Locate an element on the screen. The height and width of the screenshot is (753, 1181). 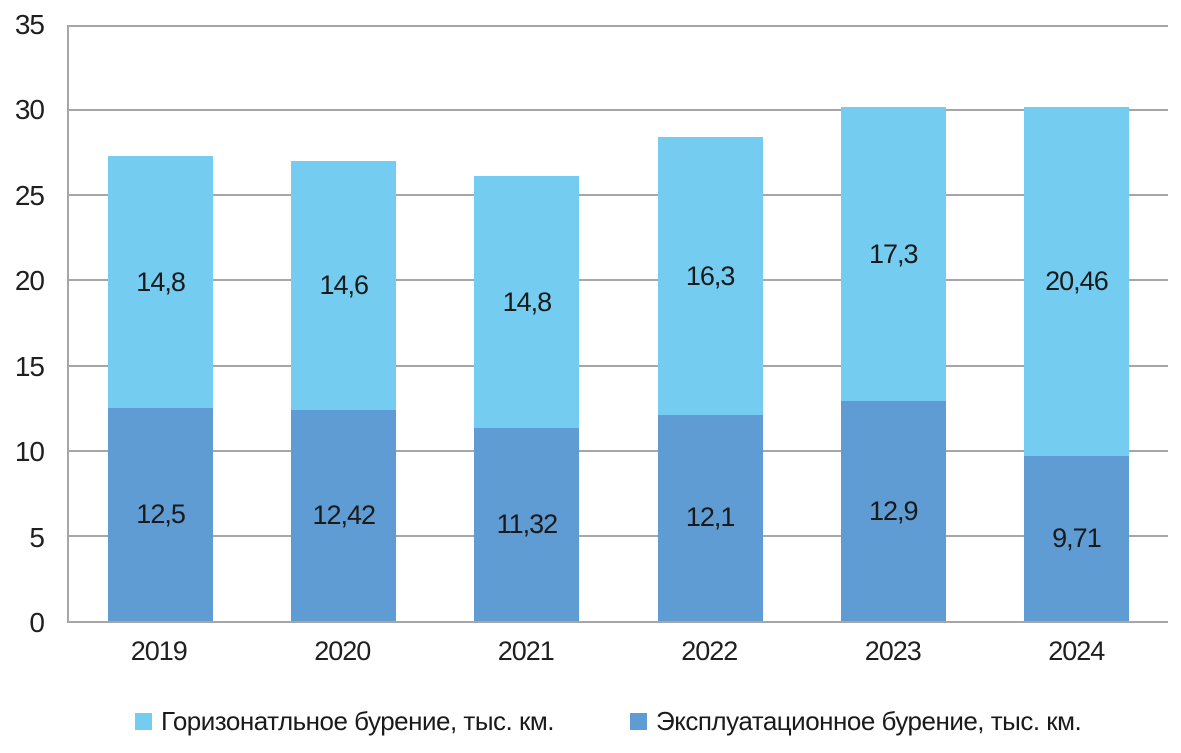
legend-item-horizontal-drilling: Горизонатльное бурение, тыс. км. is located at coordinates (344, 721).